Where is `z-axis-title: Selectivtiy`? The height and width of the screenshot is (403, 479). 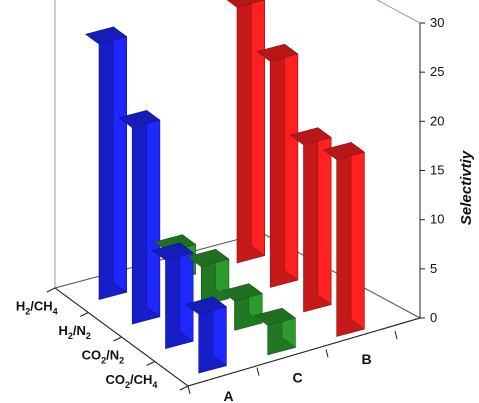
z-axis-title: Selectivtiy is located at coordinates (466, 187).